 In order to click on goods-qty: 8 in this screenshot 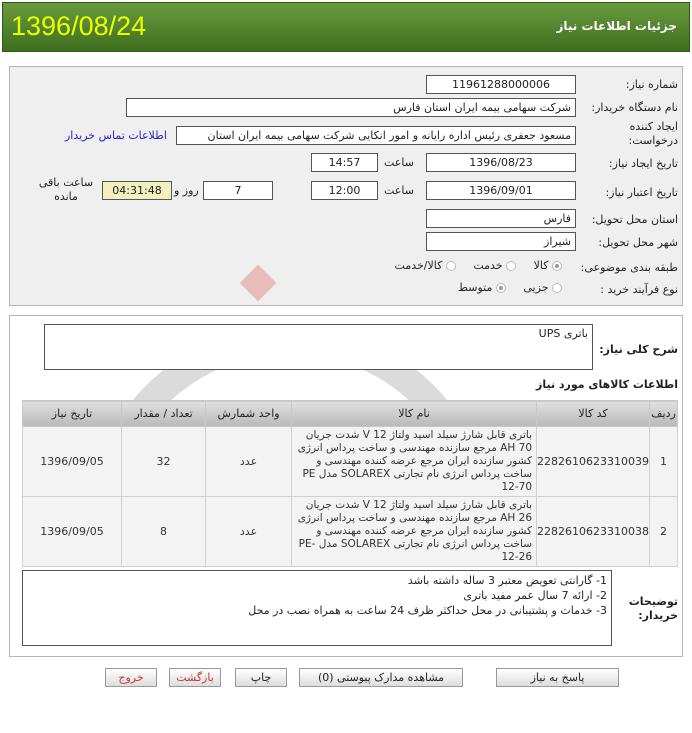, I will do `click(164, 531)`.